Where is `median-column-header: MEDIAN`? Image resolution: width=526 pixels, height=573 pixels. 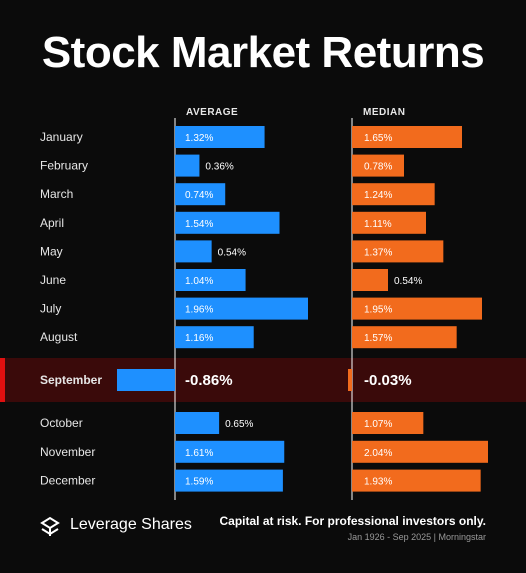
median-column-header: MEDIAN is located at coordinates (384, 112).